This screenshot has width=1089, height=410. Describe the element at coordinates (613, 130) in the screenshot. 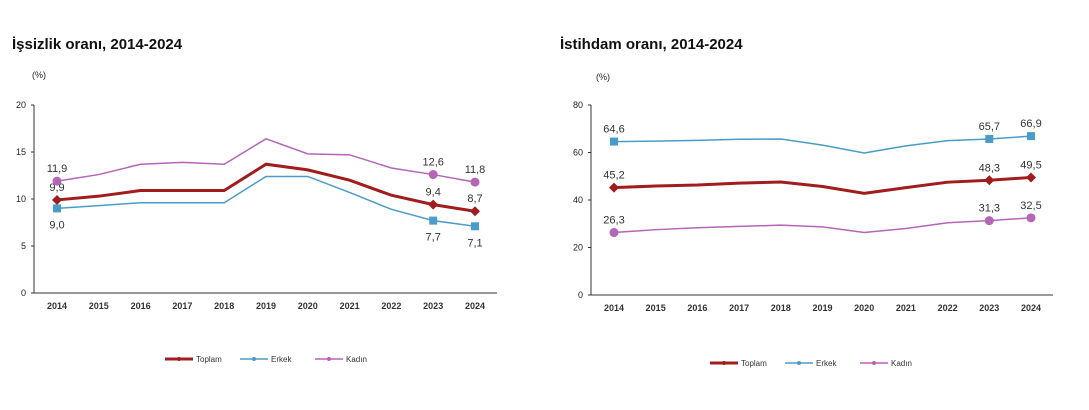

I see `data-label: 64,6` at that location.